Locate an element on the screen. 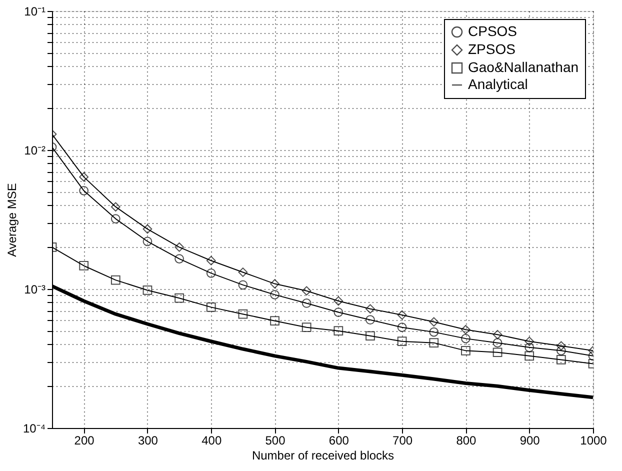 The width and height of the screenshot is (622, 471). x-tick-label: 900 is located at coordinates (530, 441).